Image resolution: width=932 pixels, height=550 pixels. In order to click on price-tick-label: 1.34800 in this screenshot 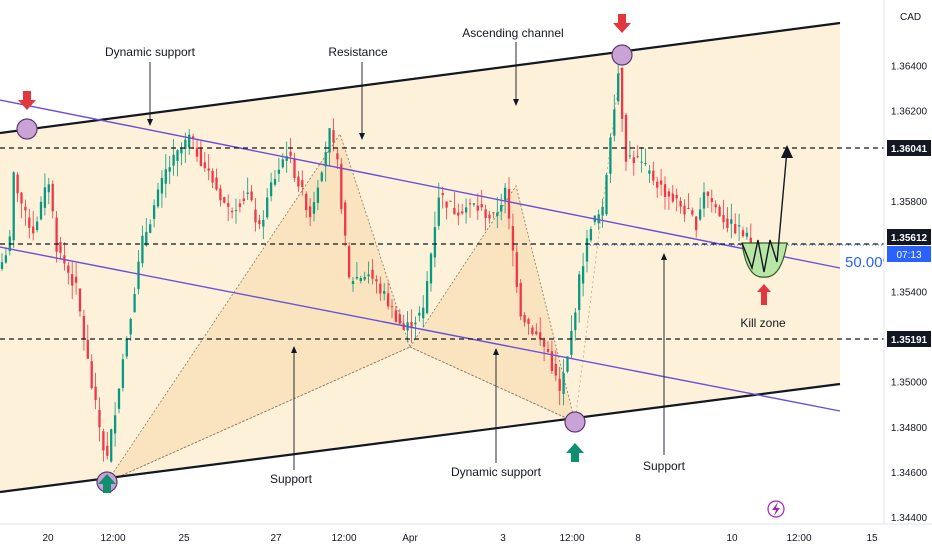, I will do `click(909, 428)`.